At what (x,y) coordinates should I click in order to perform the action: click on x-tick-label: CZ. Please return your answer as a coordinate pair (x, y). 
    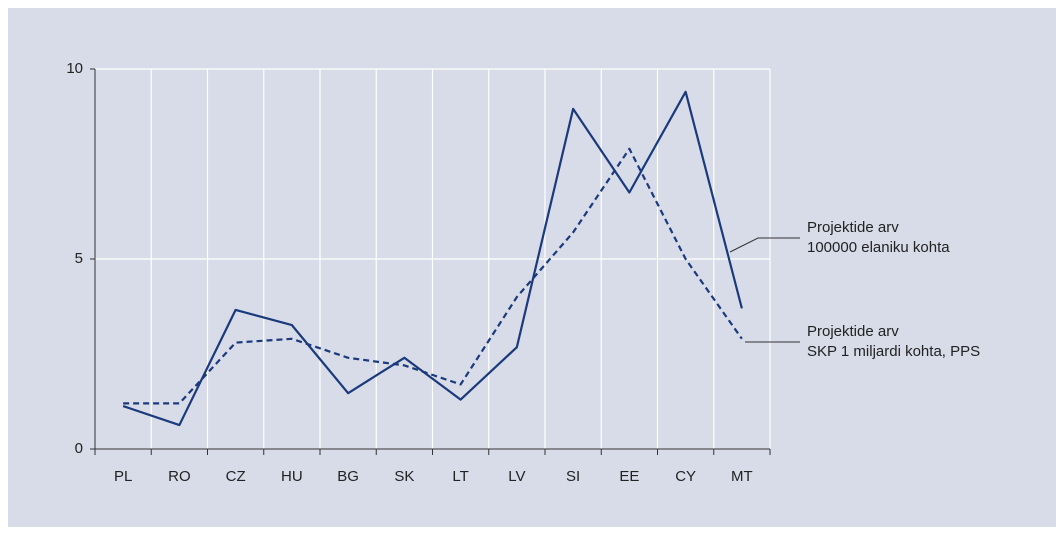
    Looking at the image, I should click on (236, 476).